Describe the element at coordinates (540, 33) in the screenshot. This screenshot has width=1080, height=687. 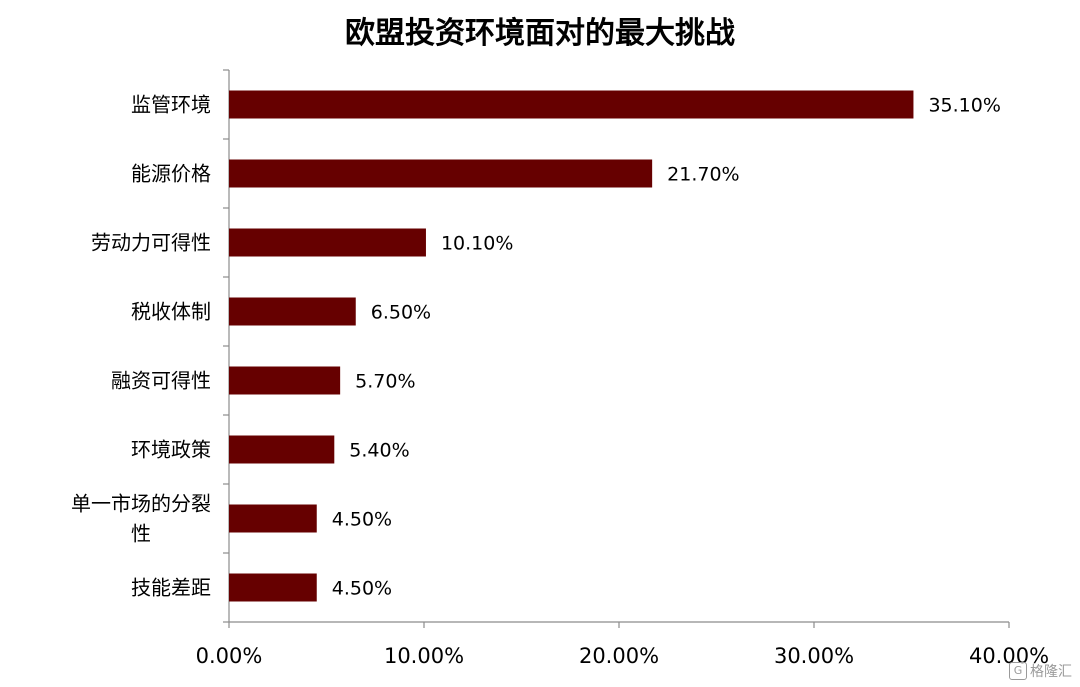
I see `chart-title: 欧盟投资环境面对的最大挑战` at that location.